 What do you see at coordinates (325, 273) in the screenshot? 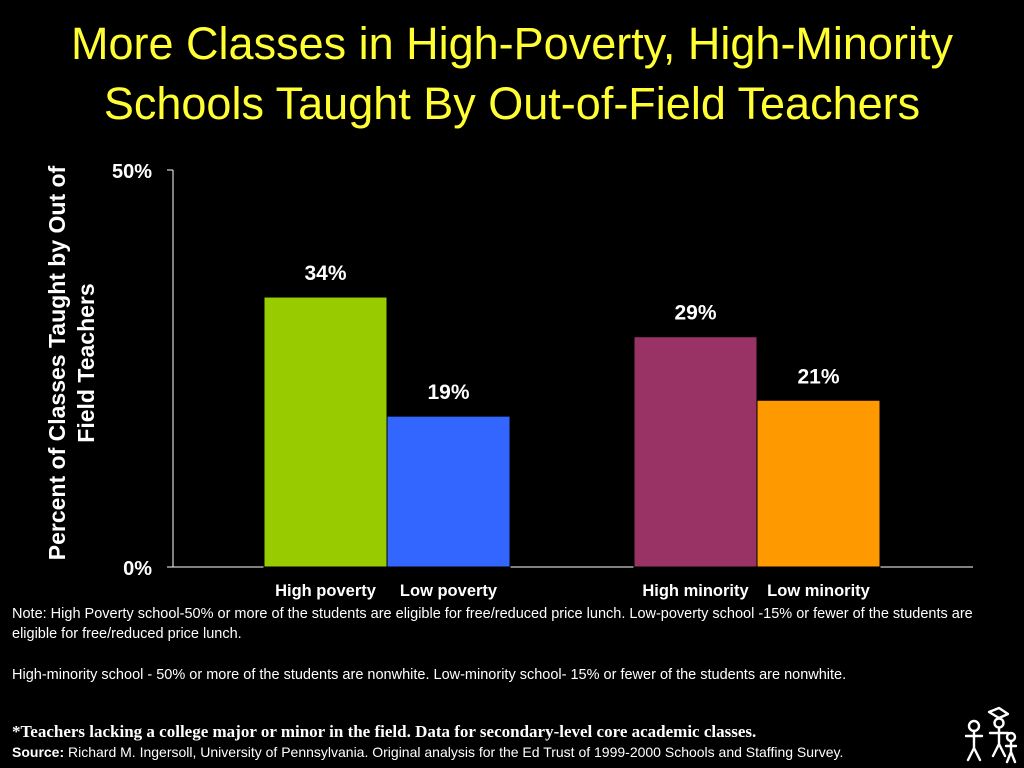
I see `data-label: 34%` at bounding box center [325, 273].